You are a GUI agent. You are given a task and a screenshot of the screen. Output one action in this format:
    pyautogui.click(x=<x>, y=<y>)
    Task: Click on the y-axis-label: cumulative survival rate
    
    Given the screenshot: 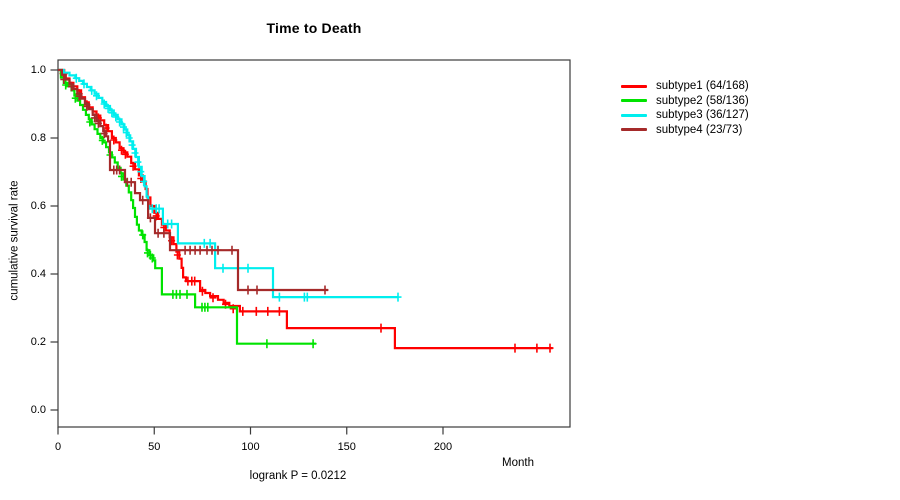 What is the action you would take?
    pyautogui.click(x=14, y=240)
    